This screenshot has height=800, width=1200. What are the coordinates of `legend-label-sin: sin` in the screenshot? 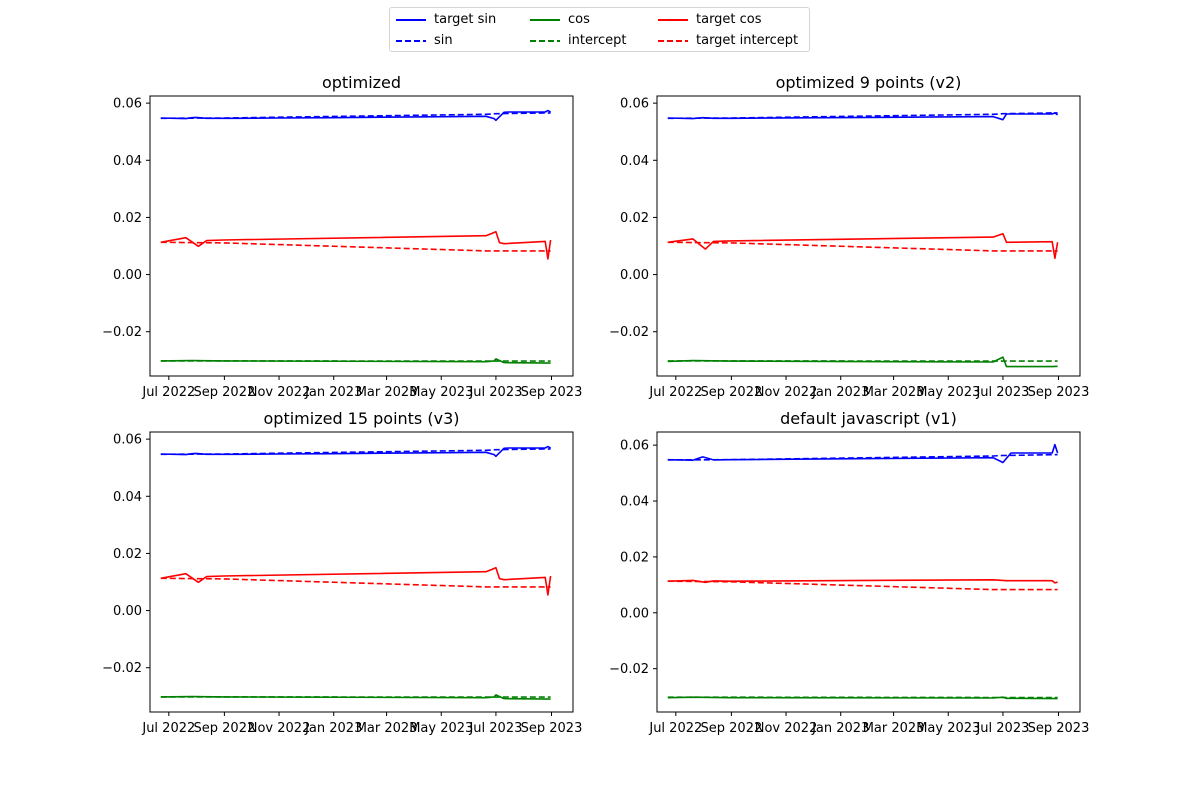 It's located at (443, 40).